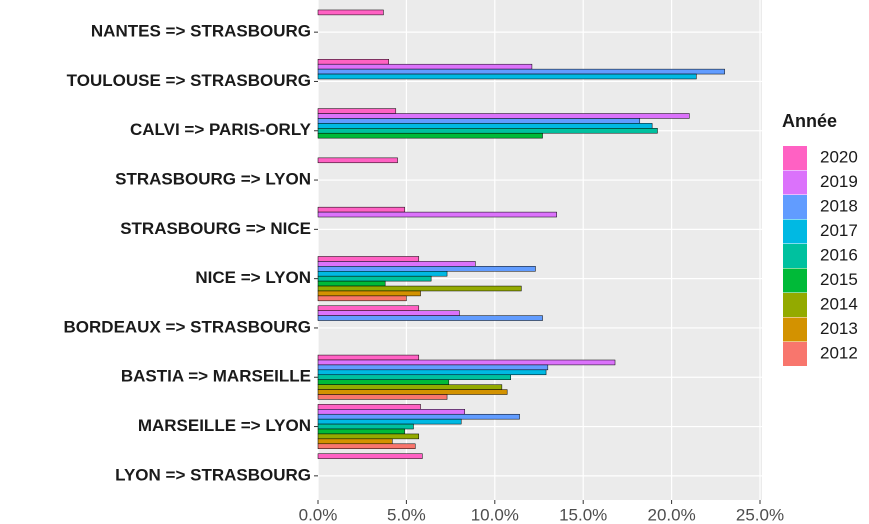 This screenshot has width=869, height=524. Describe the element at coordinates (189, 80) in the screenshot. I see `y-tick-label: TOULOUSE => STRASBOURG` at that location.